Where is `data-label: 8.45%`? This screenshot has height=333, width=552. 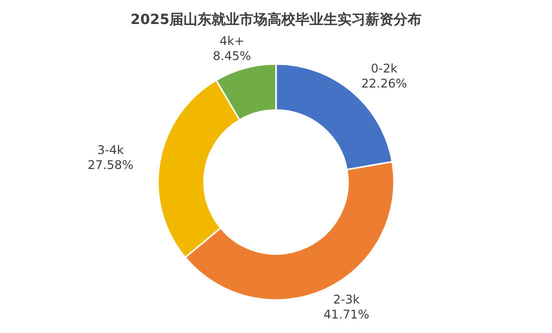
data-label: 8.45% is located at coordinates (231, 55).